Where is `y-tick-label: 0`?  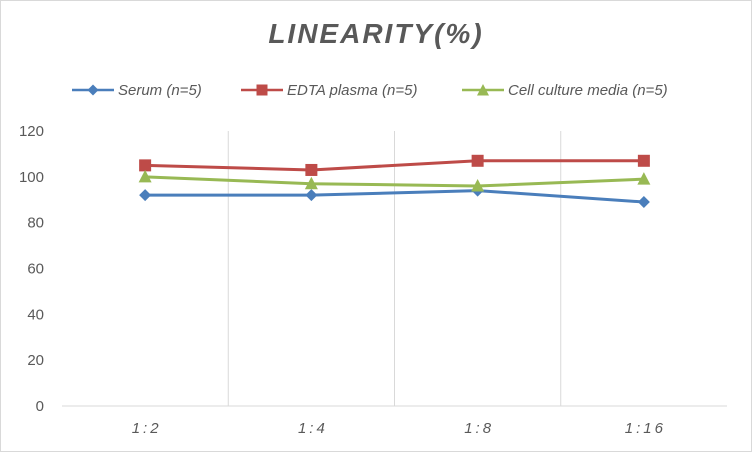 y-tick-label: 0 is located at coordinates (40, 406).